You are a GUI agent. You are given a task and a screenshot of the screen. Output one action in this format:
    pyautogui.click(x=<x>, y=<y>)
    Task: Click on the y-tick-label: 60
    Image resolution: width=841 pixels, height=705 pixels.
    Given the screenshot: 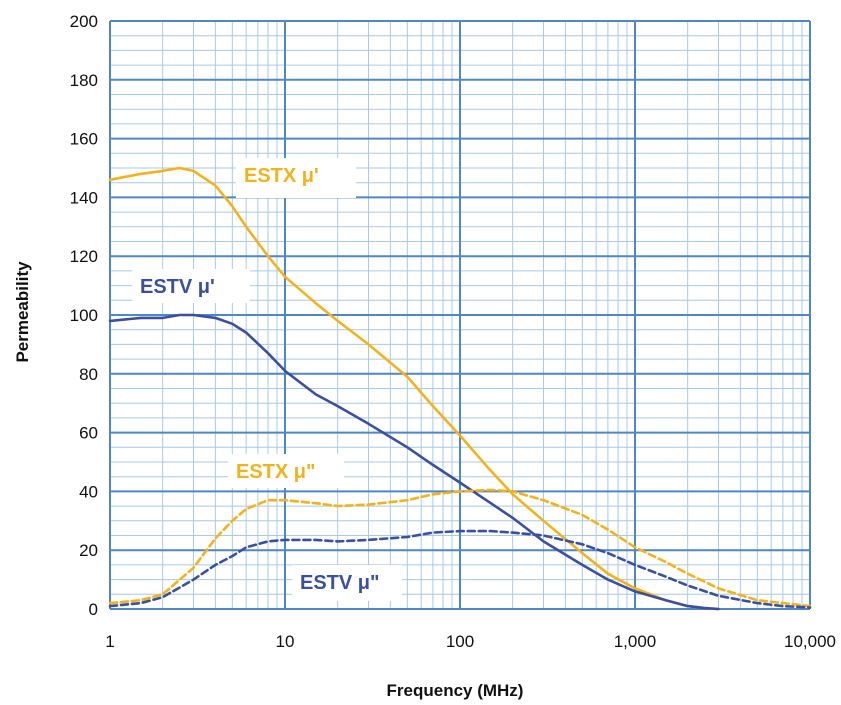 What is the action you would take?
    pyautogui.click(x=88, y=433)
    